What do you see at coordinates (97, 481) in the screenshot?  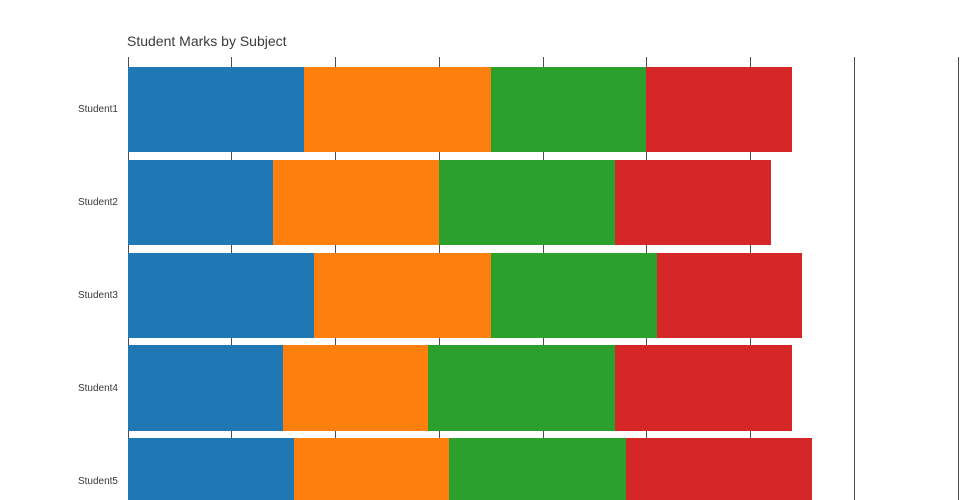 I see `y-axis-label-student5: Student5` at bounding box center [97, 481].